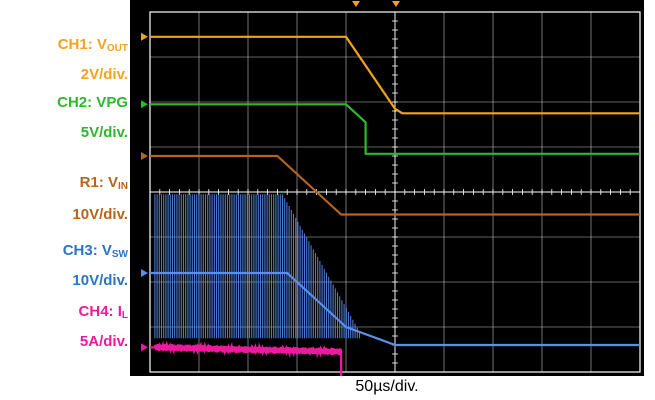 The image size is (655, 400). What do you see at coordinates (100, 280) in the screenshot?
I see `ch3-scale: 10V/div.` at bounding box center [100, 280].